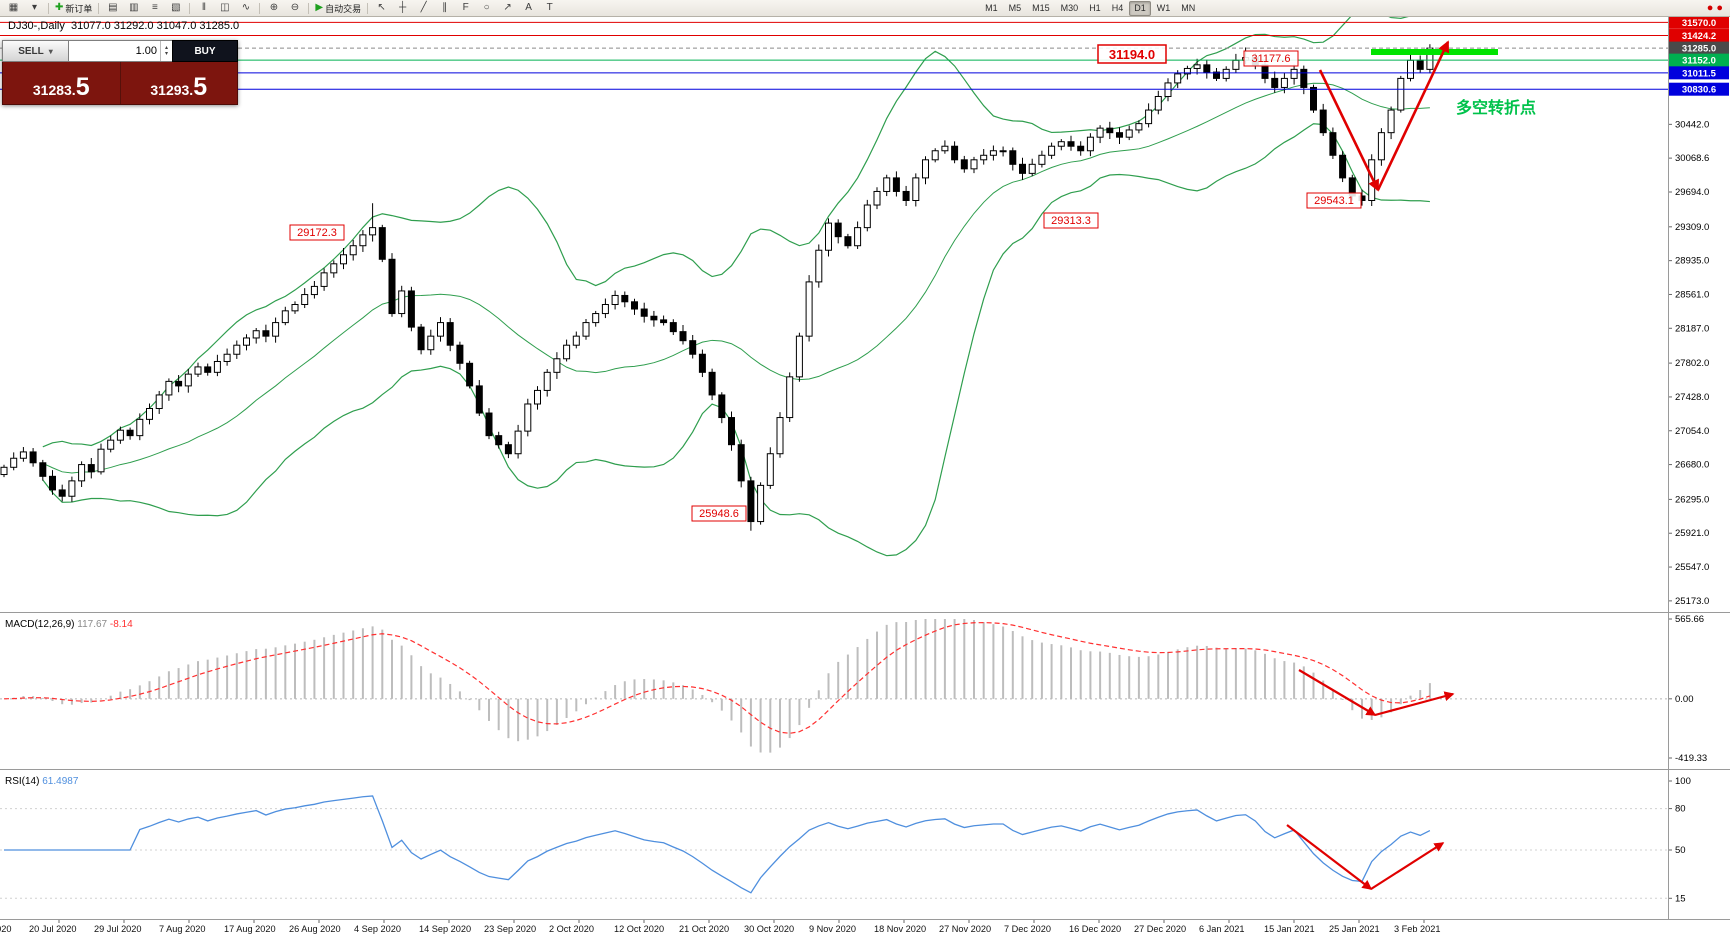  I want to click on macd-down-arrow, so click(1337, 692).